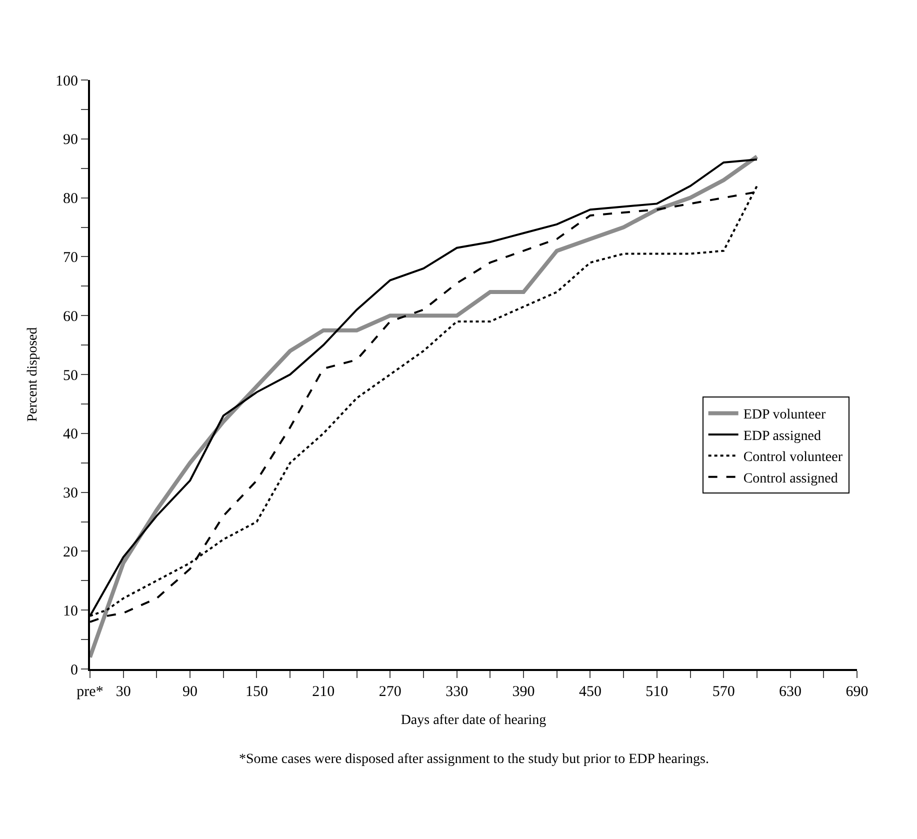 The height and width of the screenshot is (839, 917). Describe the element at coordinates (70, 494) in the screenshot. I see `y-tick-label: 30` at that location.